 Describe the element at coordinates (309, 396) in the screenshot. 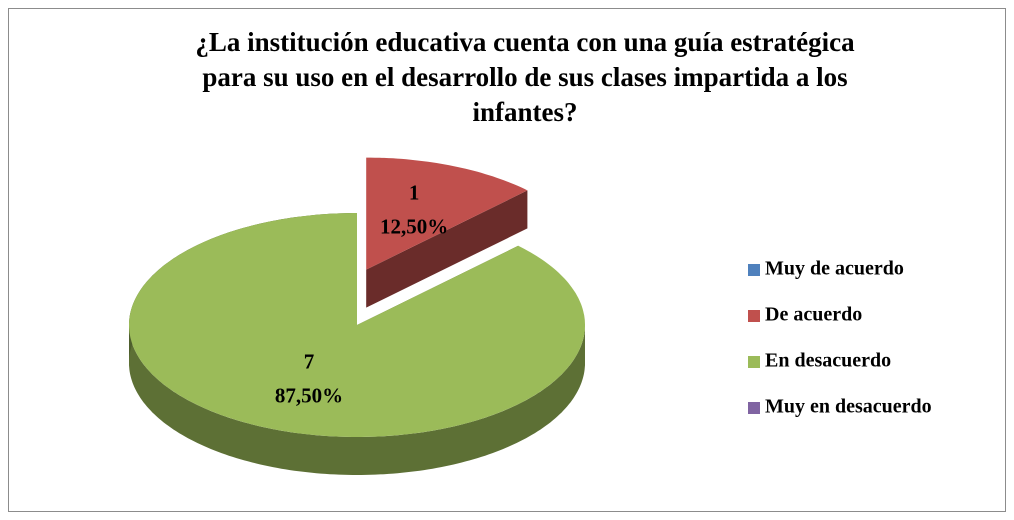

I see `percent-label: 87,50%` at that location.